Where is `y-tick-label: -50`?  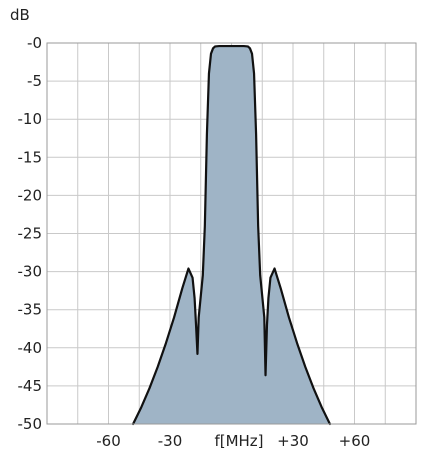 y-tick-label: -50 is located at coordinates (30, 424).